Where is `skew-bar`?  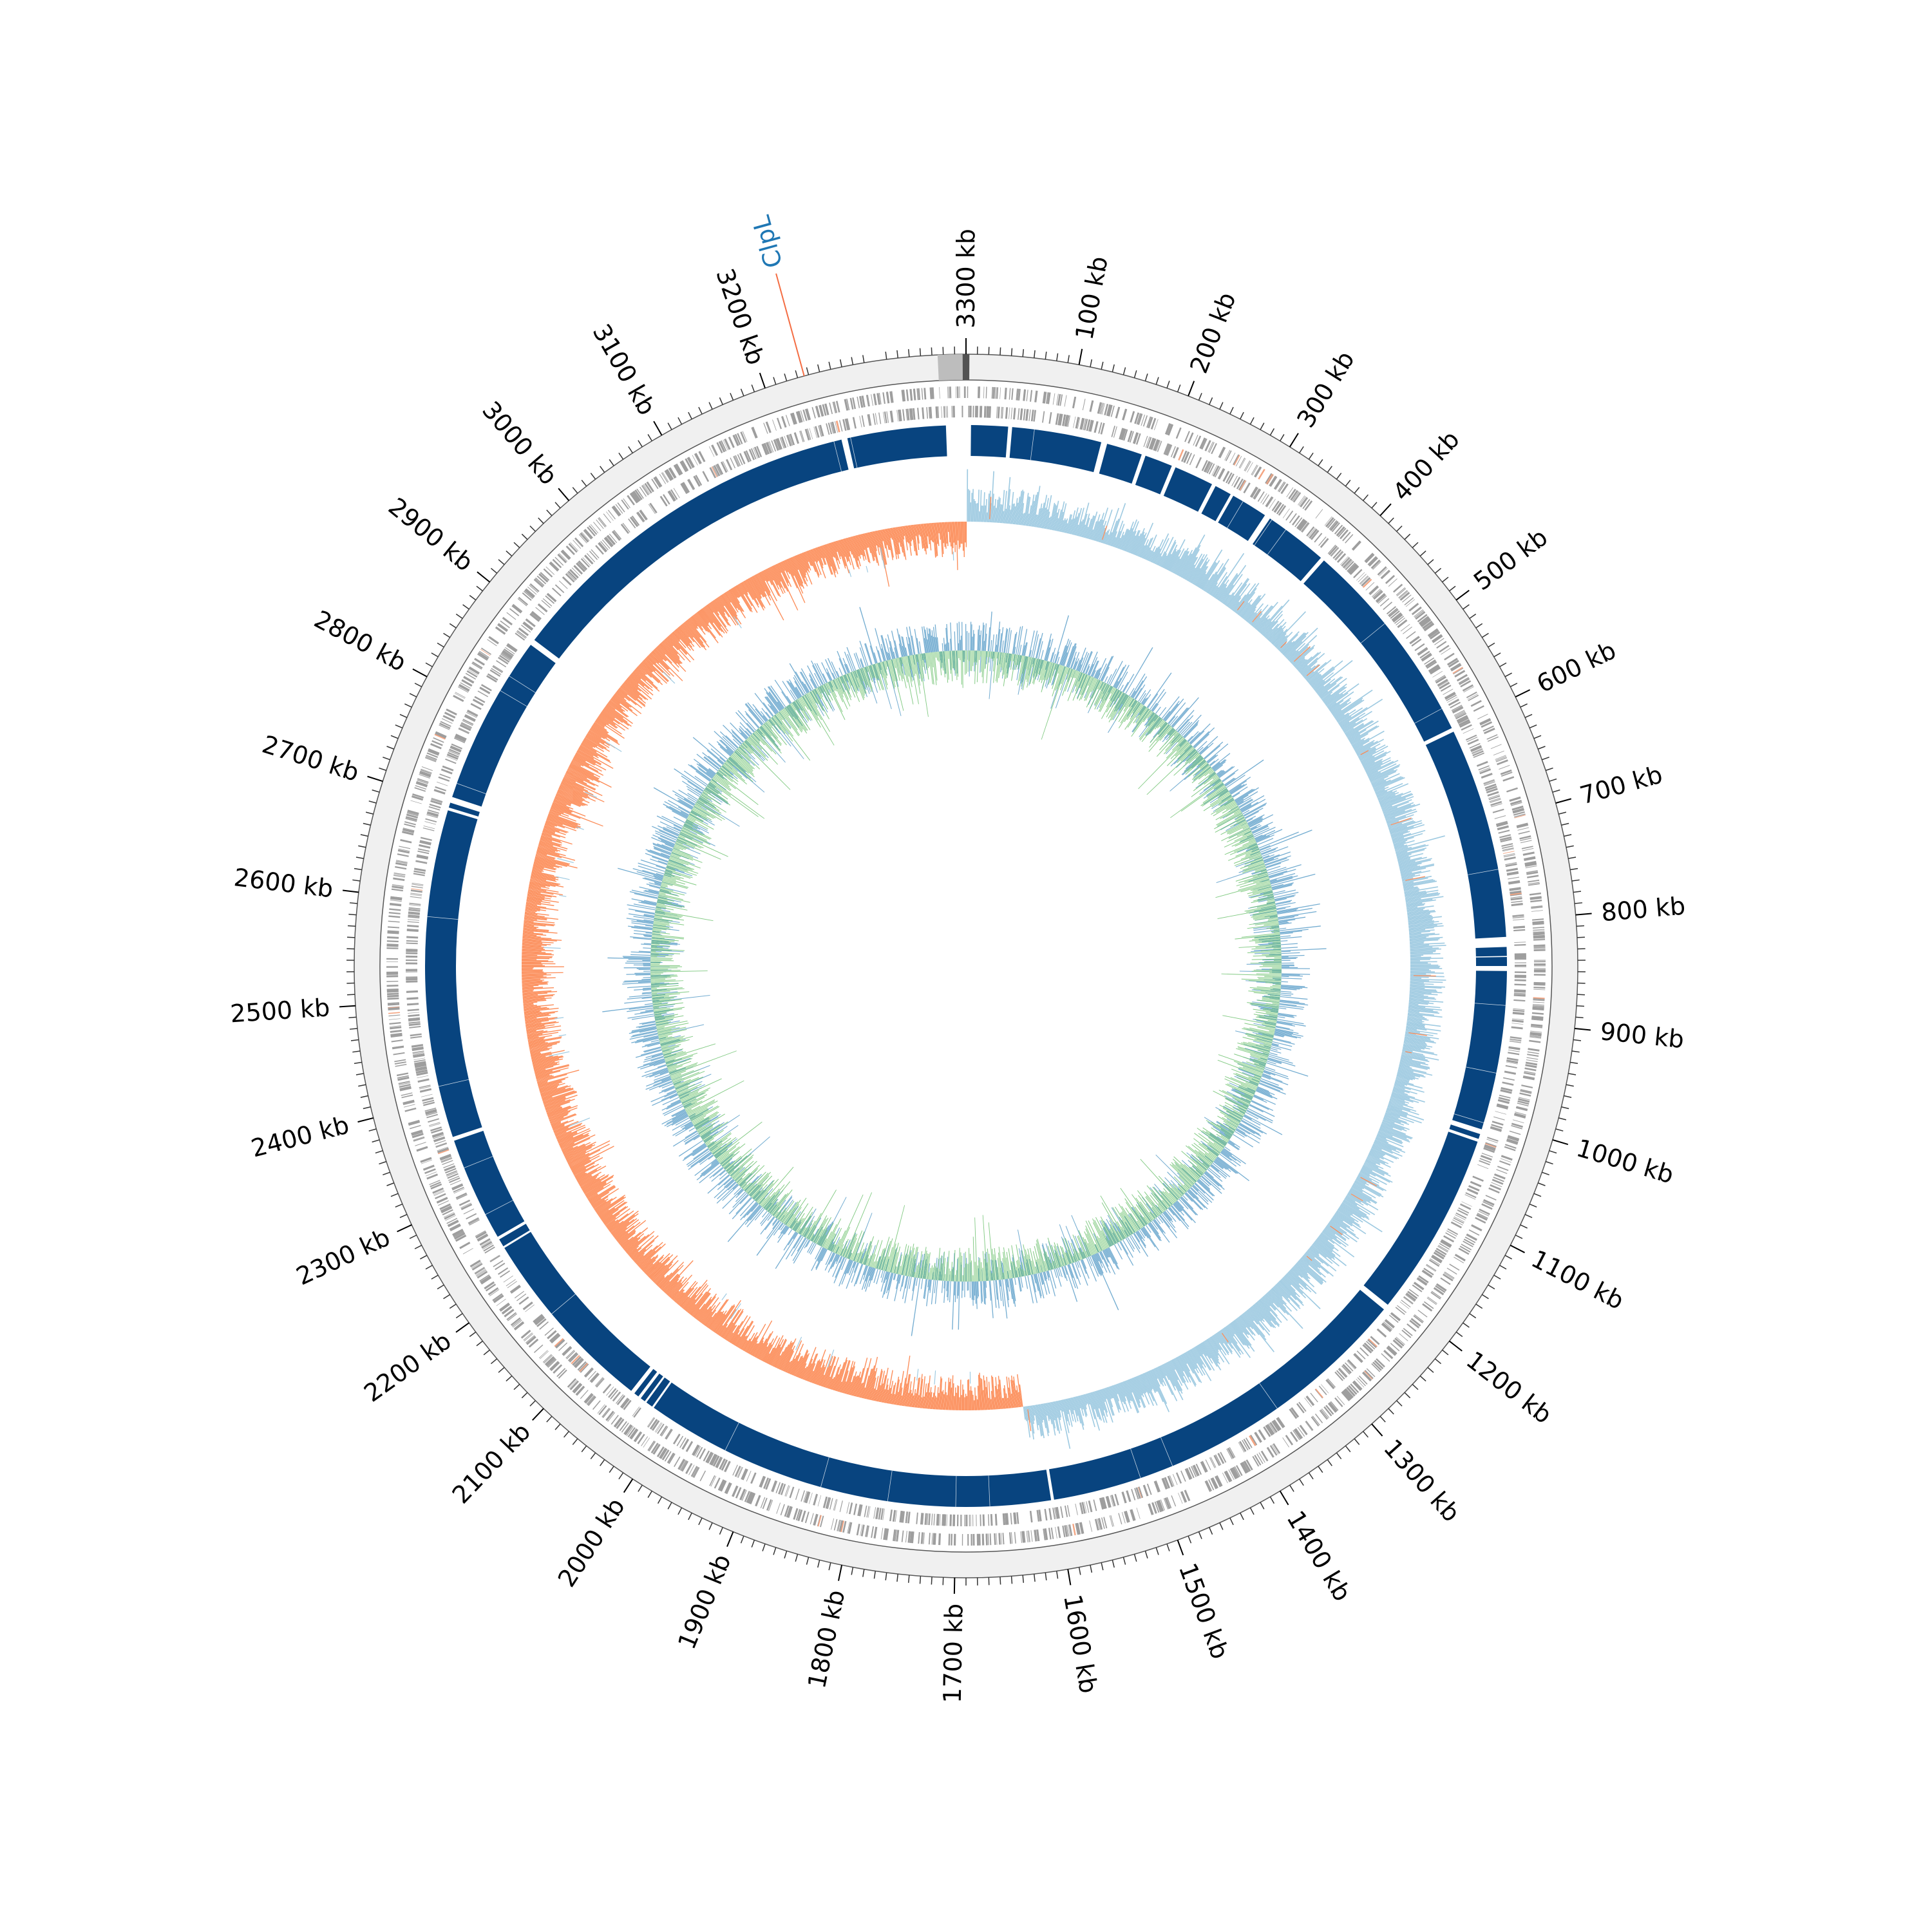 skew-bar is located at coordinates (962, 1397).